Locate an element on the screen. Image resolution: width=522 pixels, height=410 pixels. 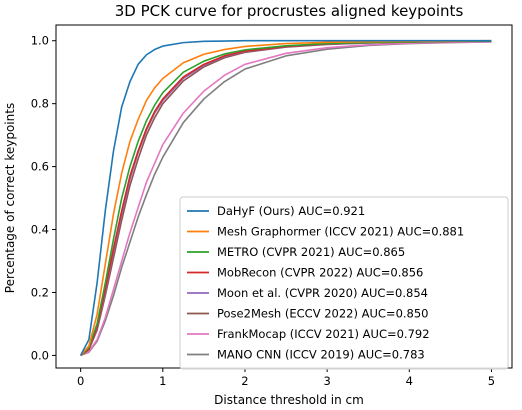
x-tick-label: 1 is located at coordinates (162, 381).